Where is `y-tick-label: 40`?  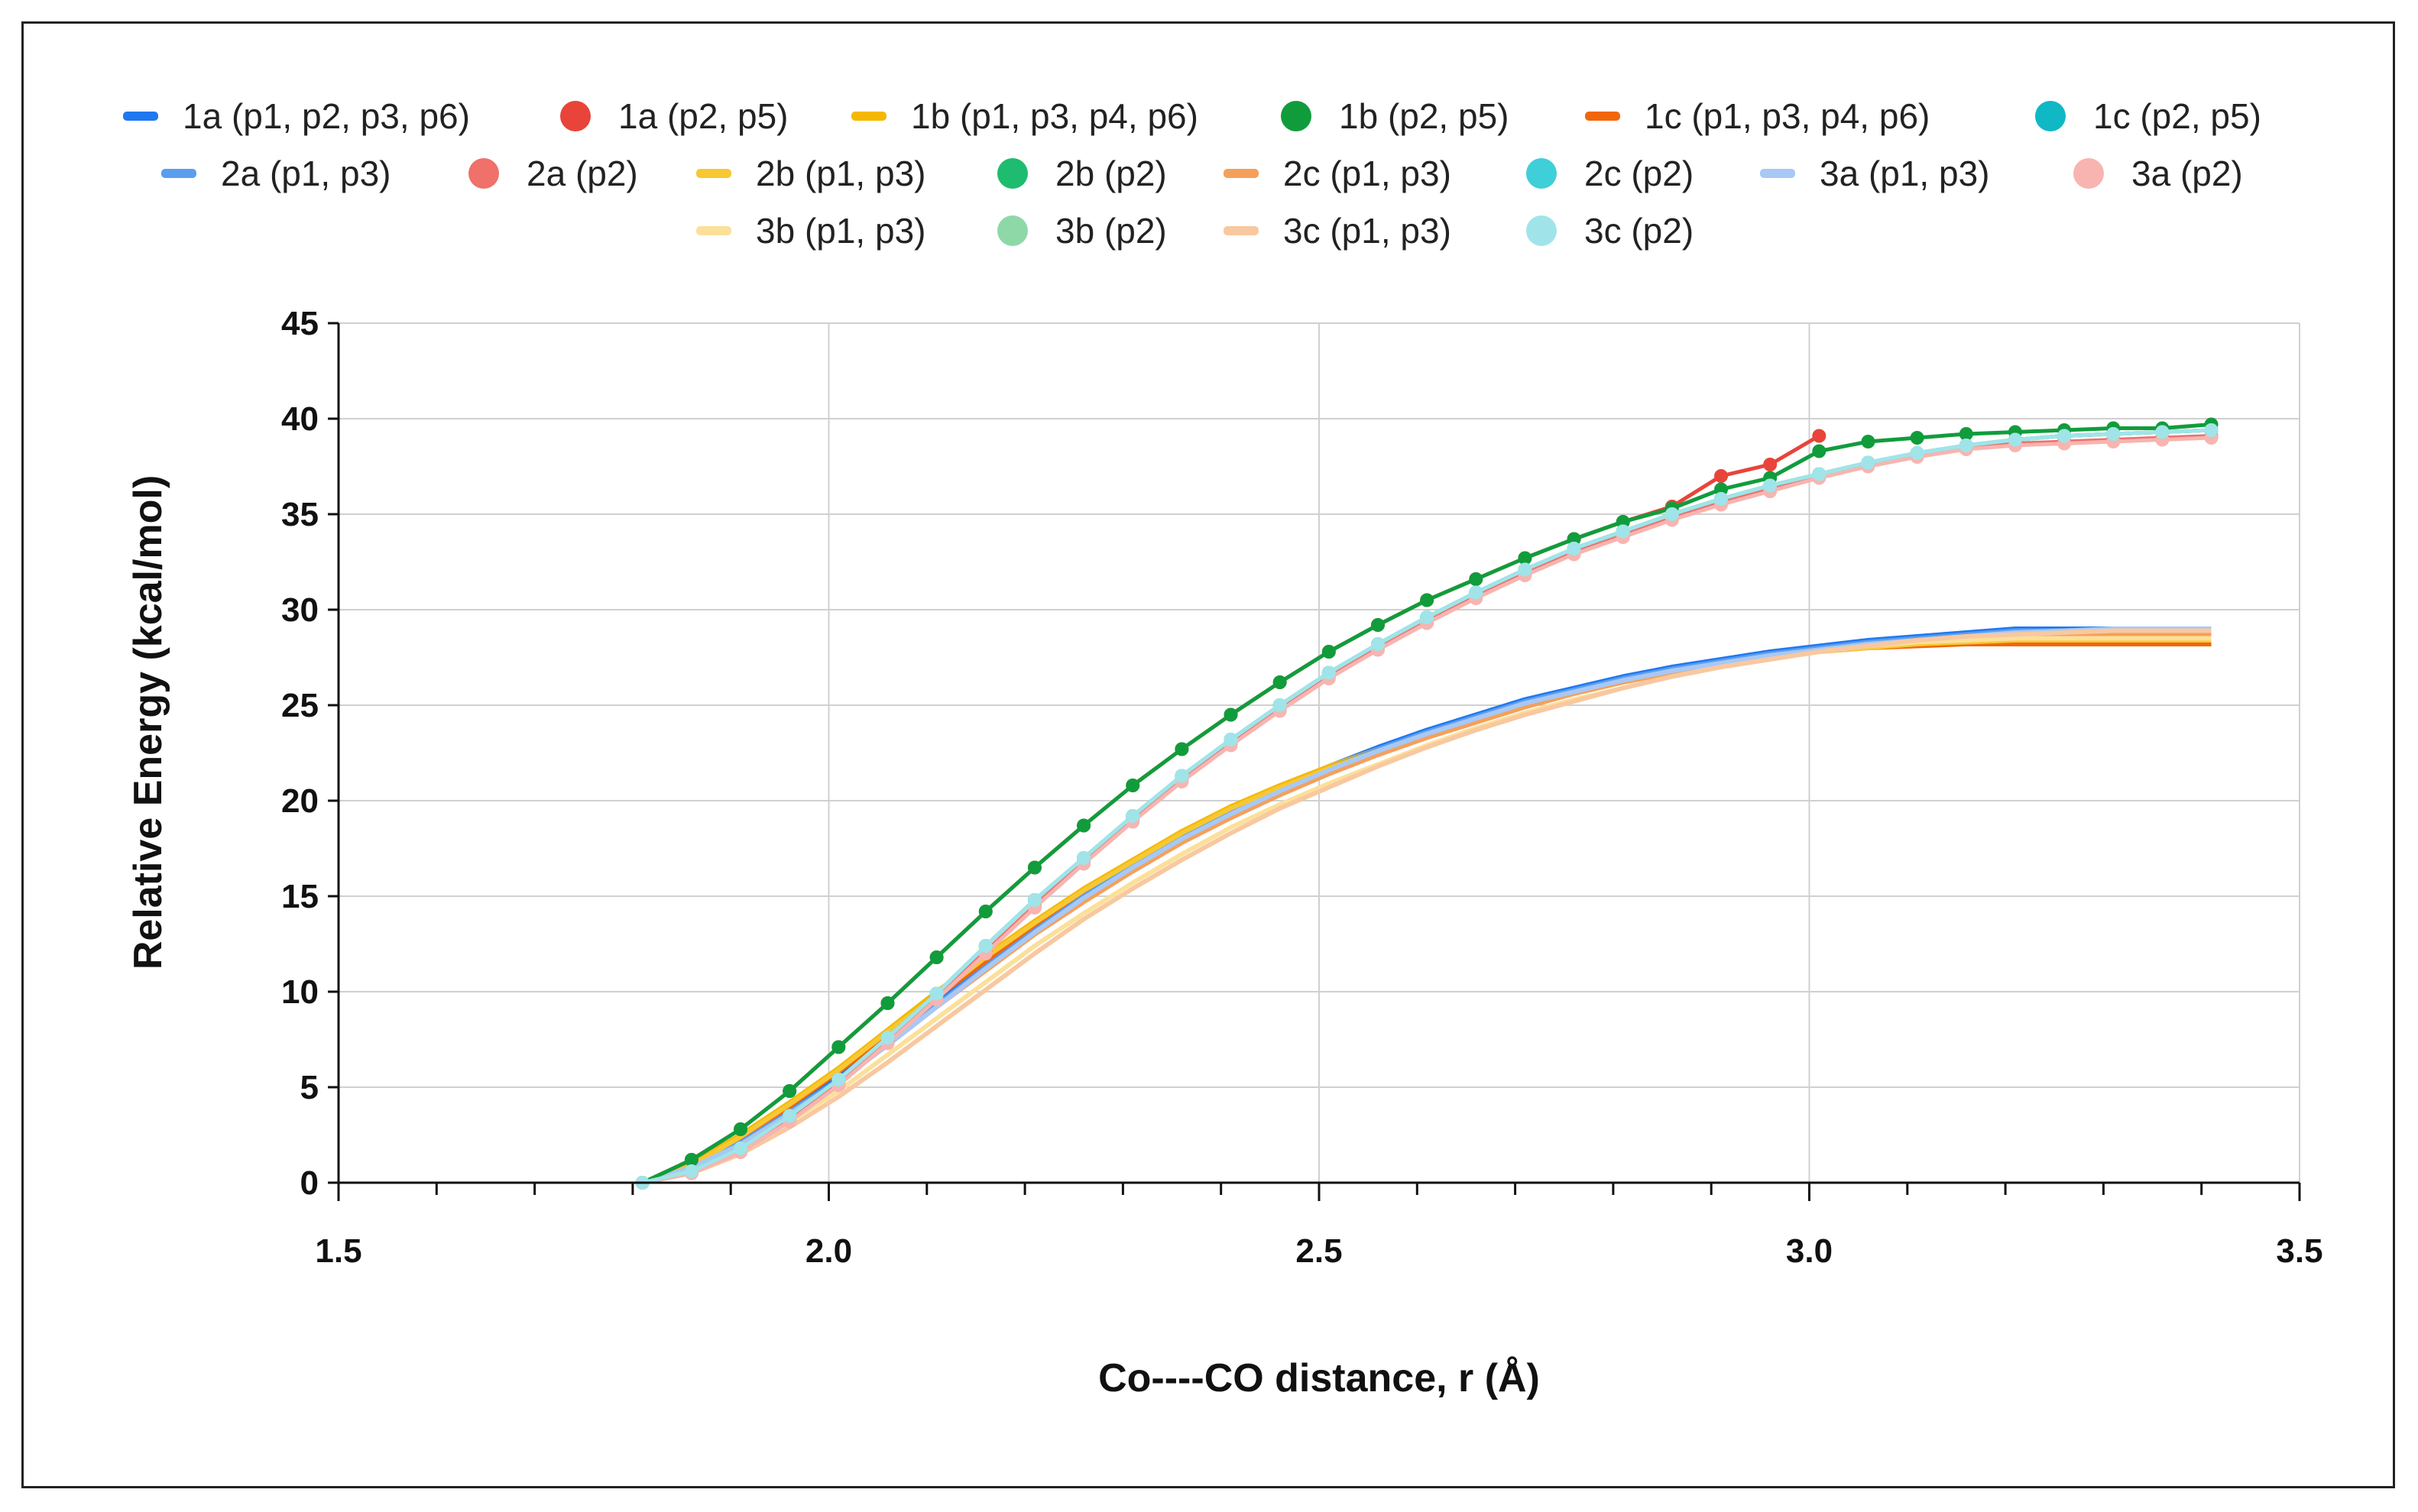 y-tick-label: 40 is located at coordinates (300, 419).